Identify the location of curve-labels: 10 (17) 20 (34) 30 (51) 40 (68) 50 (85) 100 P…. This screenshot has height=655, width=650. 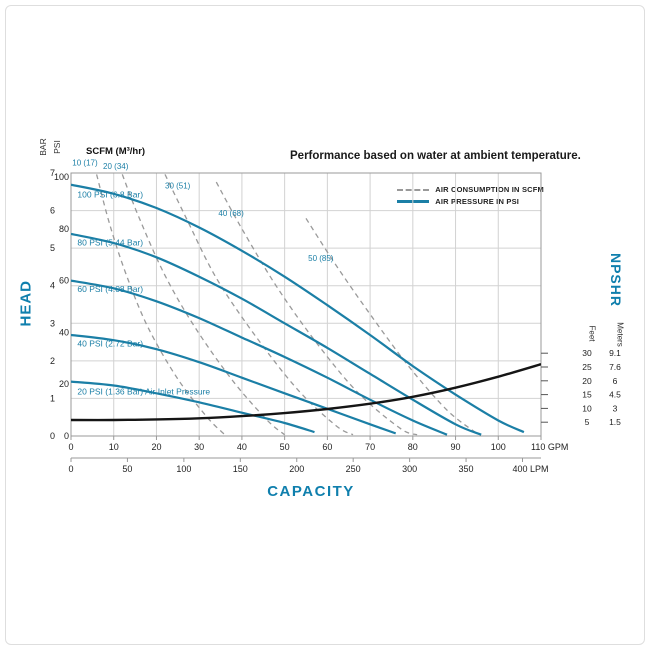
(203, 277).